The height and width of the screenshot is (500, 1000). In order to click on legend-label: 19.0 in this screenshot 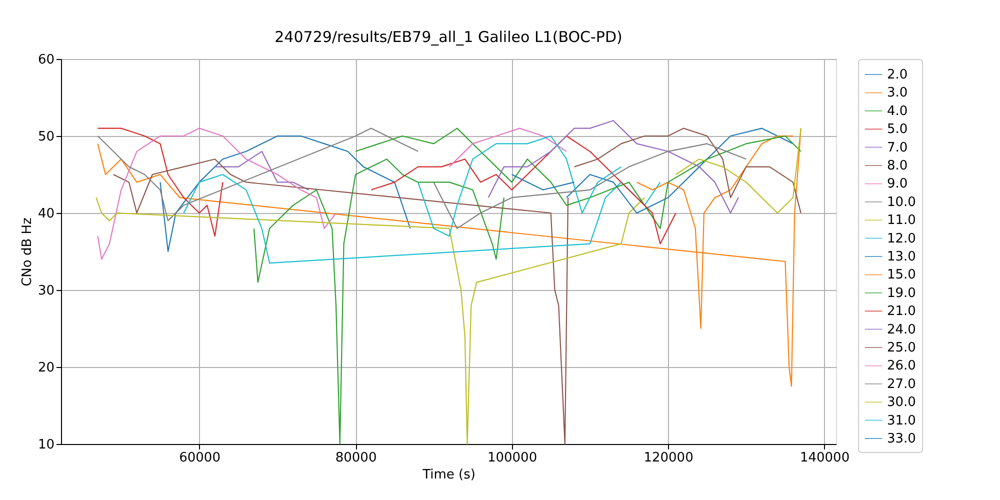, I will do `click(901, 293)`.